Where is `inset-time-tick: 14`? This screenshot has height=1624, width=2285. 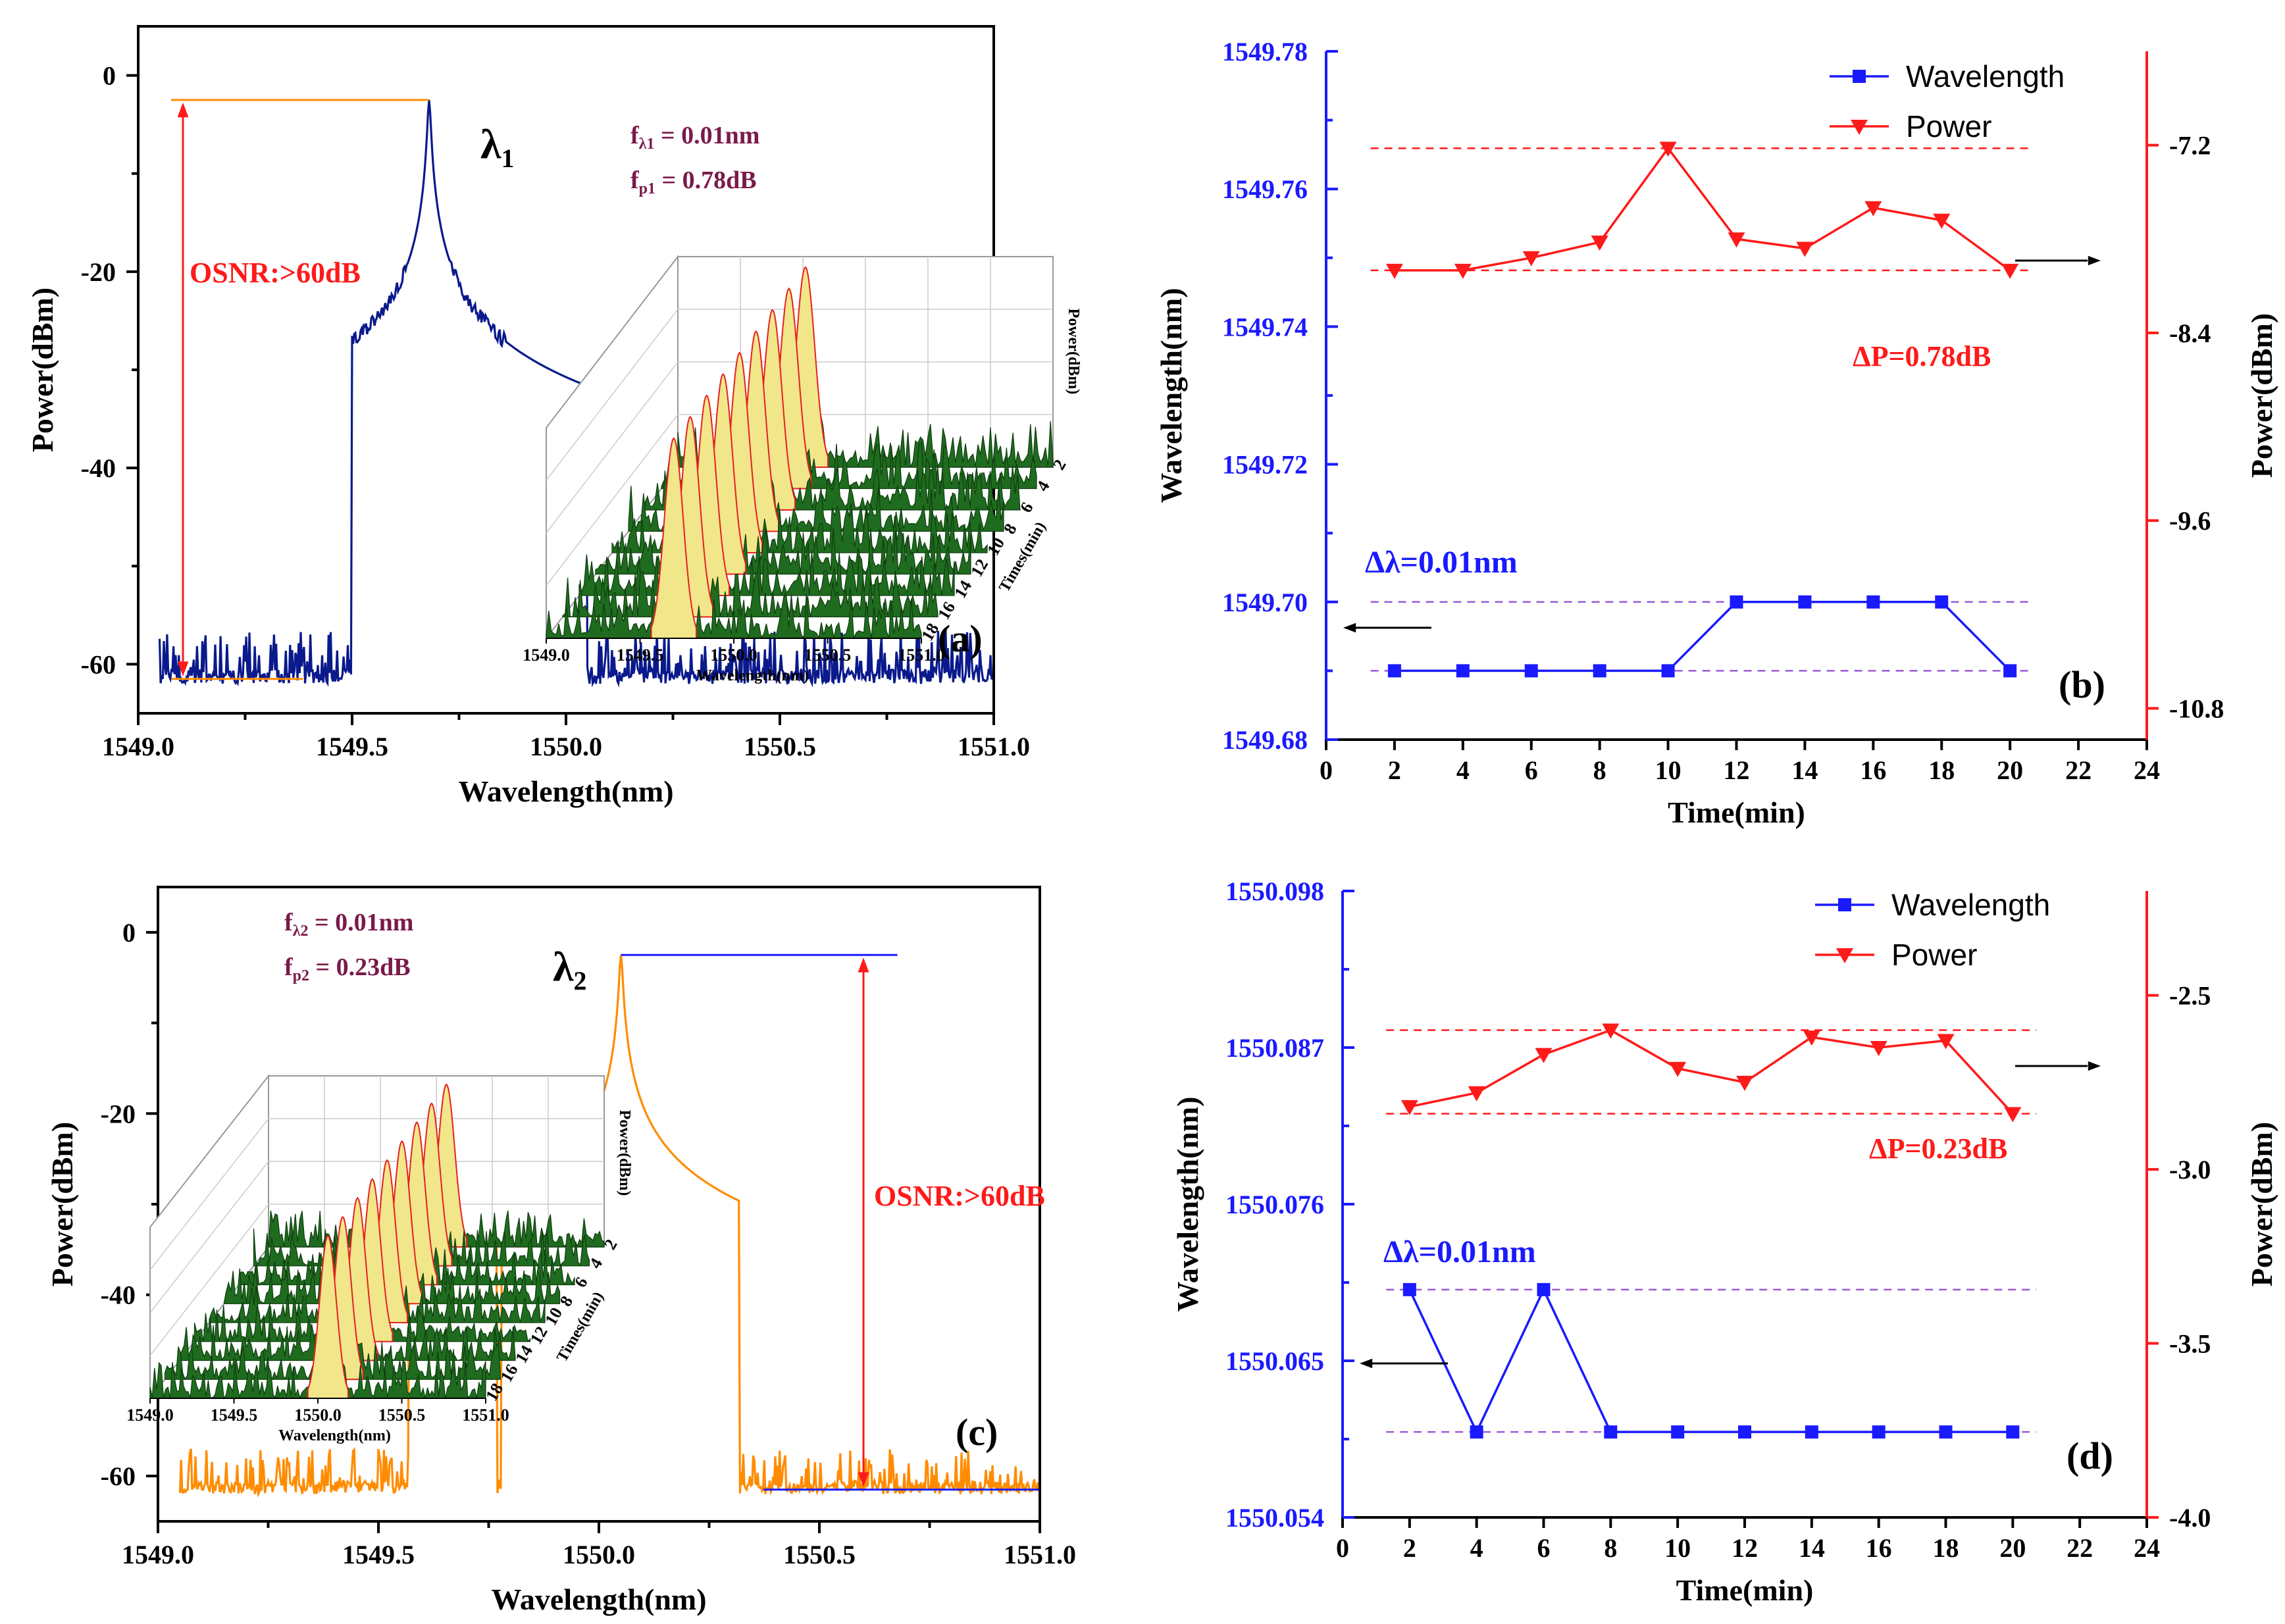 inset-time-tick: 14 is located at coordinates (523, 1354).